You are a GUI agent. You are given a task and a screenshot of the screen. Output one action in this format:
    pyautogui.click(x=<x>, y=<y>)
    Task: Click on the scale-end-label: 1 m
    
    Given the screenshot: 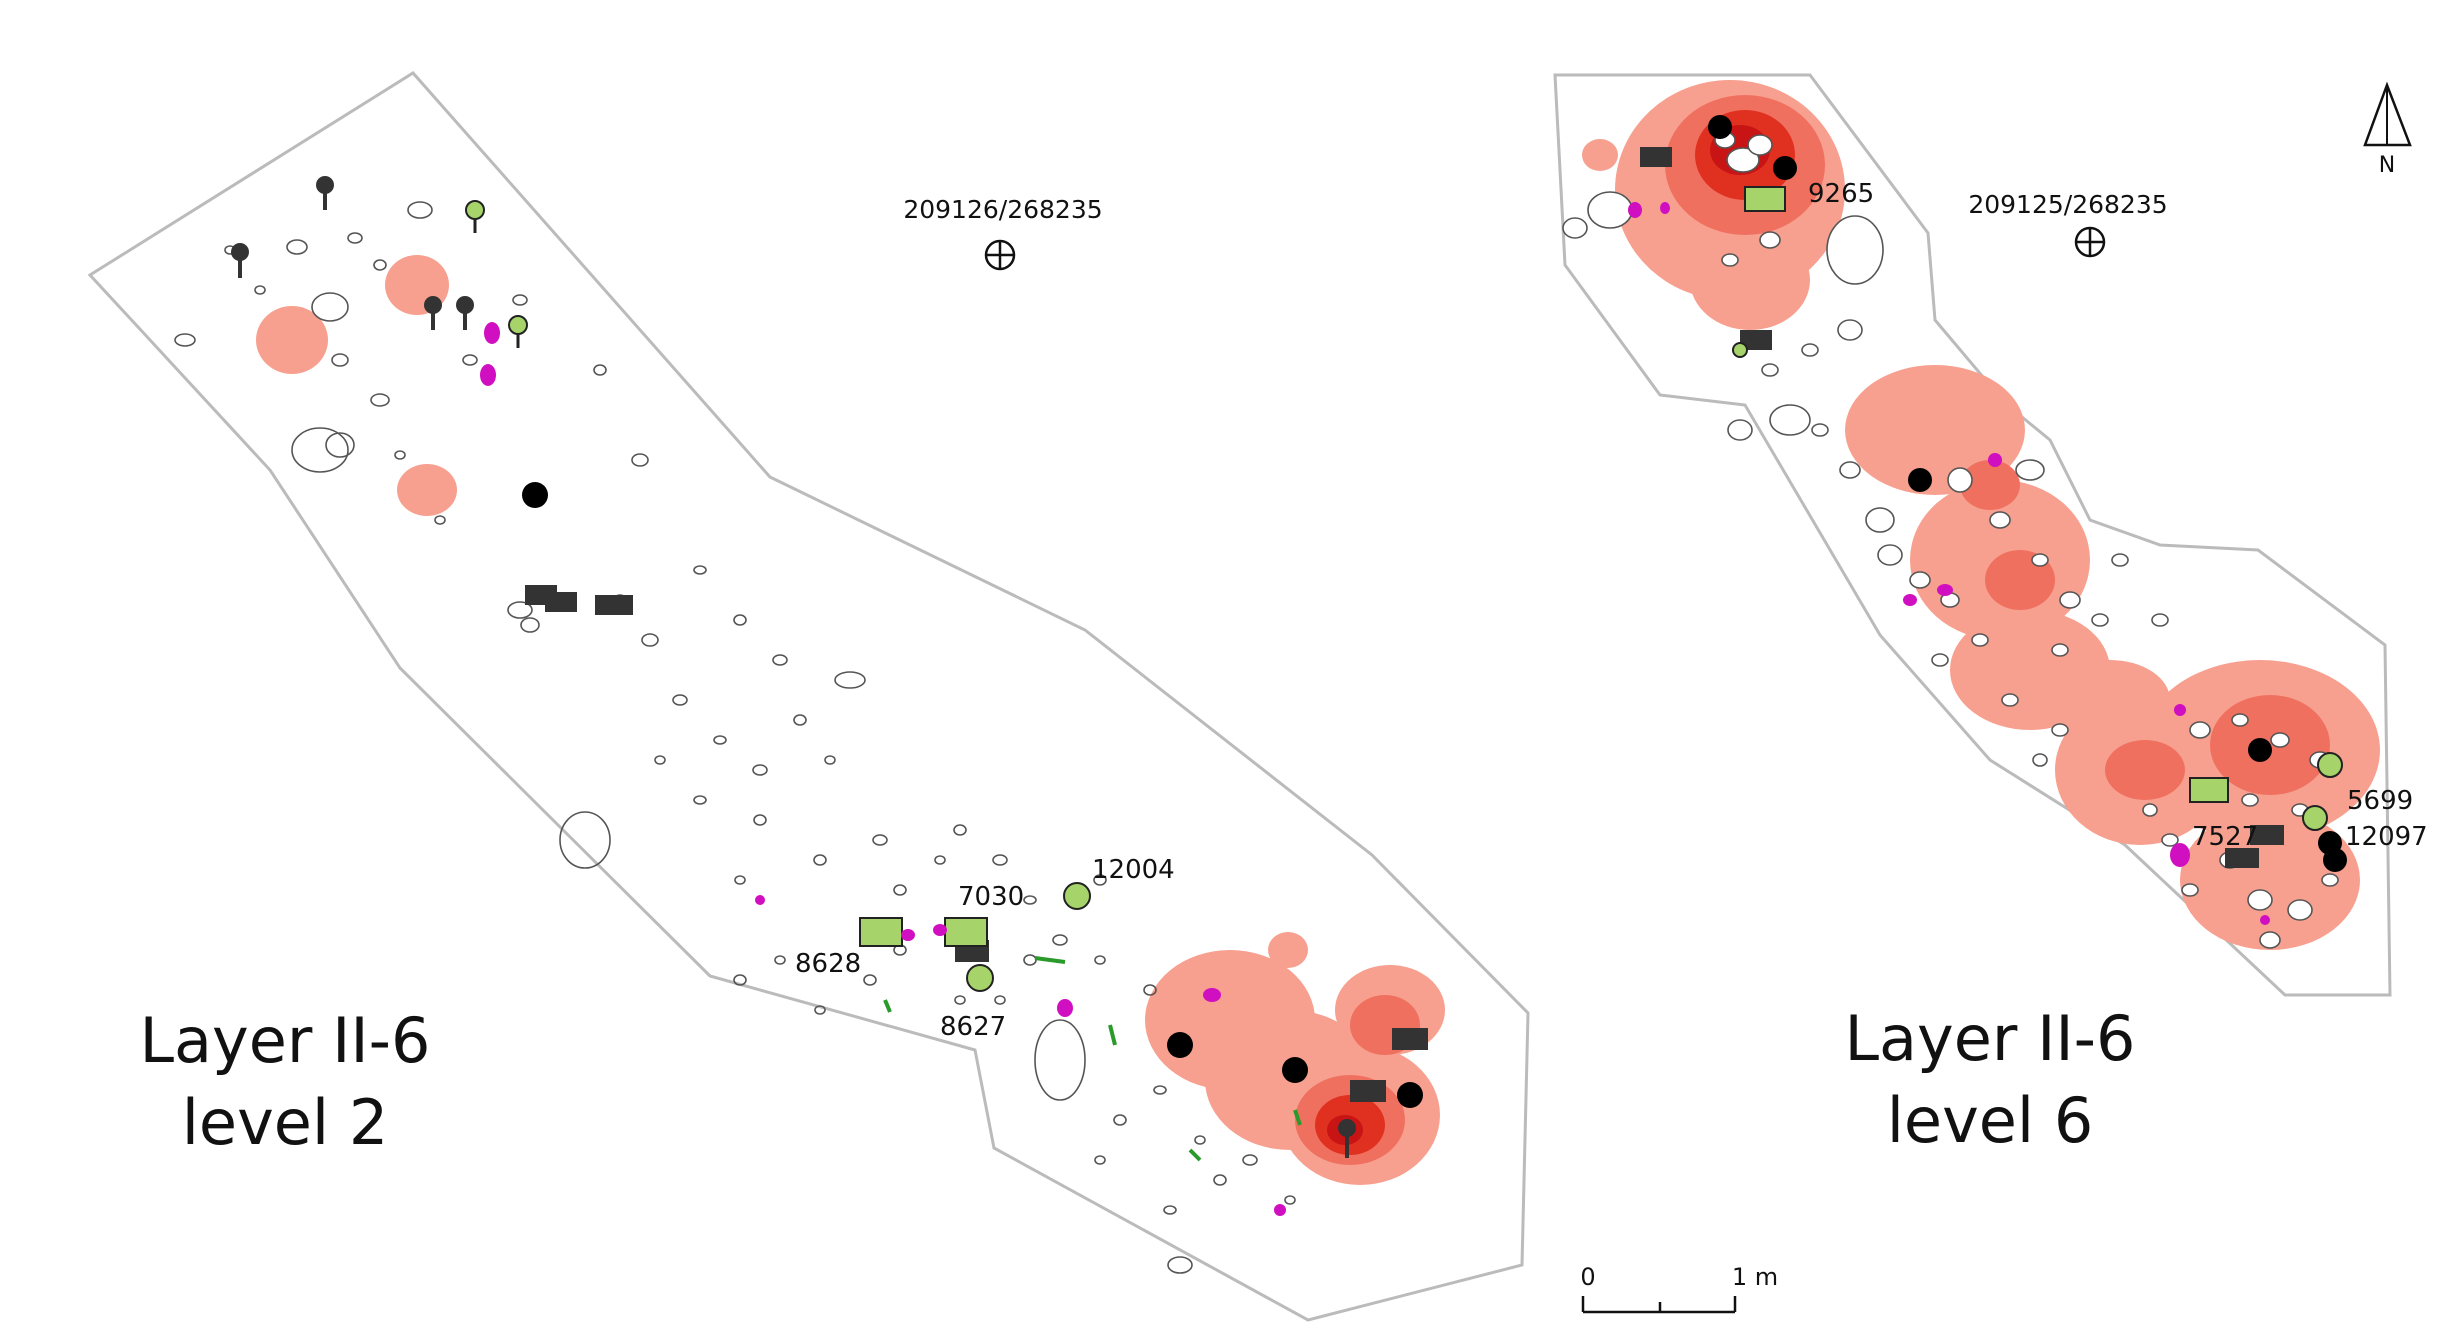 What is the action you would take?
    pyautogui.click(x=1755, y=1277)
    